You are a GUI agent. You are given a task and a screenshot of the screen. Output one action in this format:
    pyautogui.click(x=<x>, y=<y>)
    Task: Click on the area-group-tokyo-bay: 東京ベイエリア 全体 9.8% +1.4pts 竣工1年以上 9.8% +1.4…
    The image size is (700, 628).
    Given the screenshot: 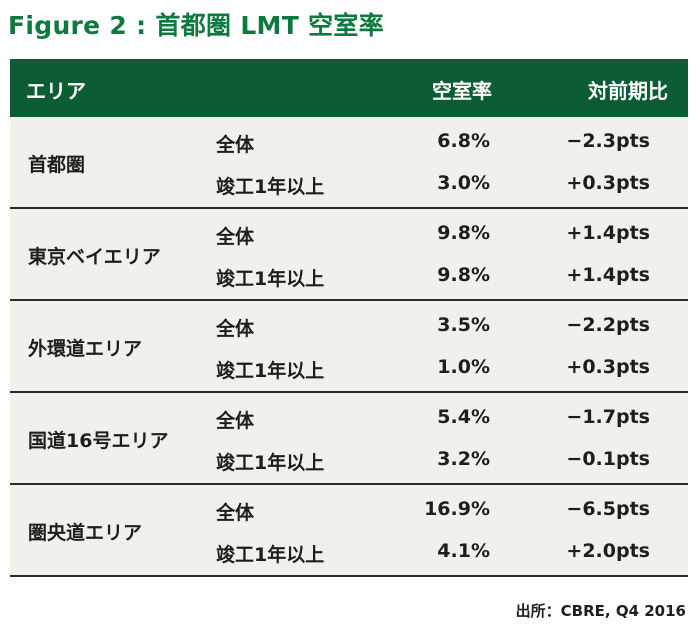 What is the action you would take?
    pyautogui.click(x=349, y=255)
    